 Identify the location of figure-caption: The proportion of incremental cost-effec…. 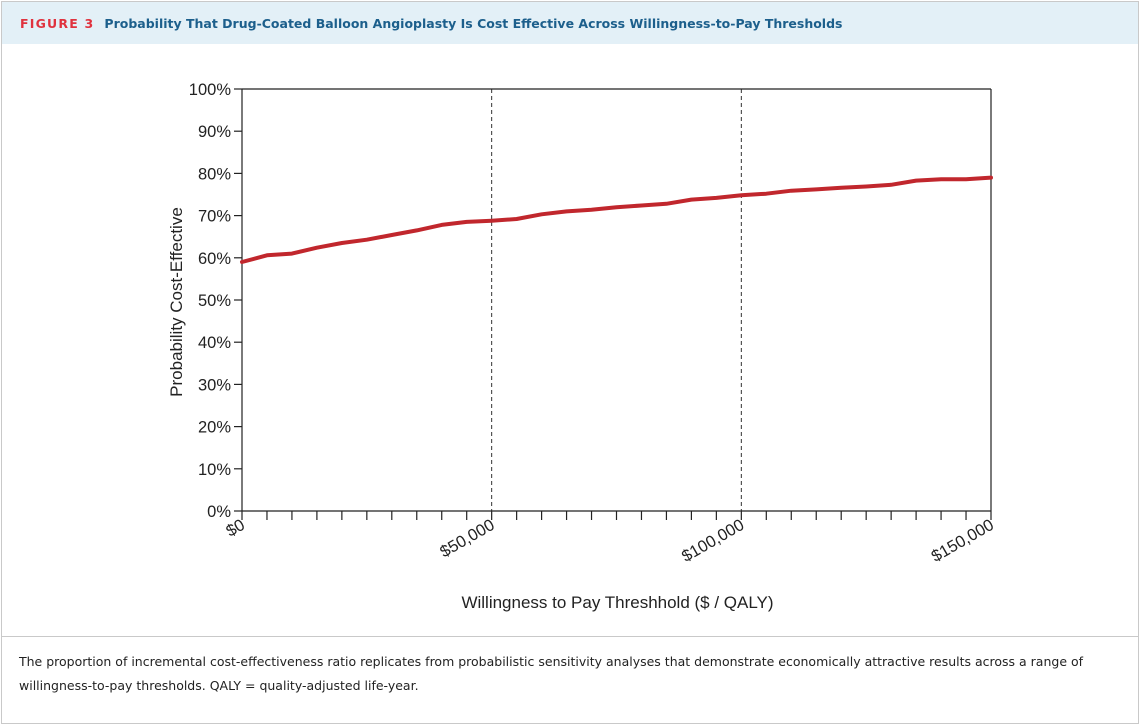
(551, 673).